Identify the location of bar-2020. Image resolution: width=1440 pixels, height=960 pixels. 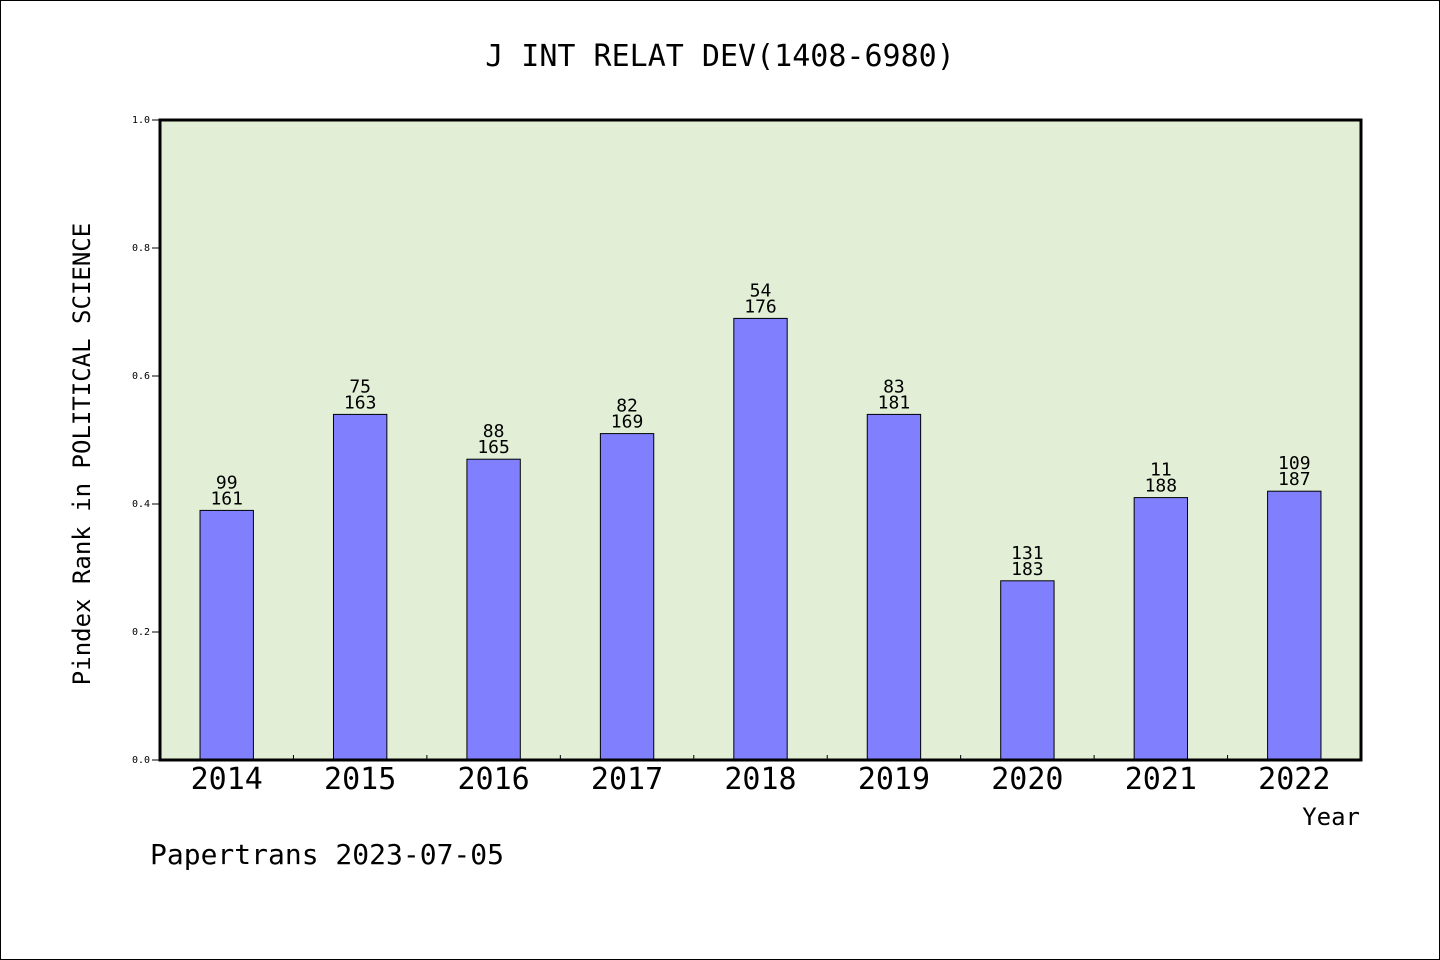
(1027, 670).